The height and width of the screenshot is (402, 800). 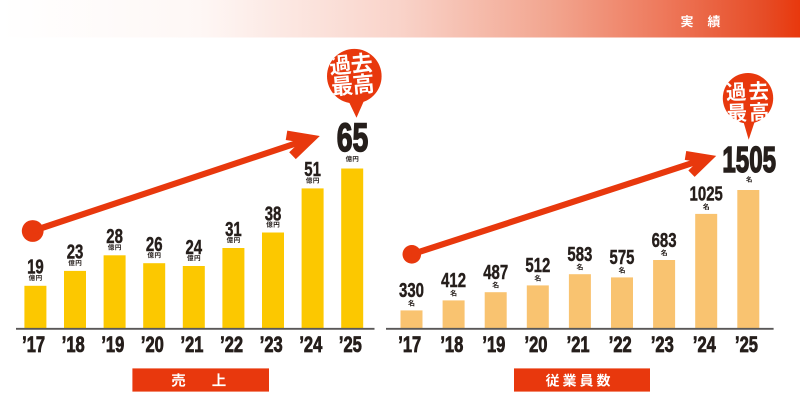 What do you see at coordinates (273, 213) in the screenshot?
I see `svg-text: 38` at bounding box center [273, 213].